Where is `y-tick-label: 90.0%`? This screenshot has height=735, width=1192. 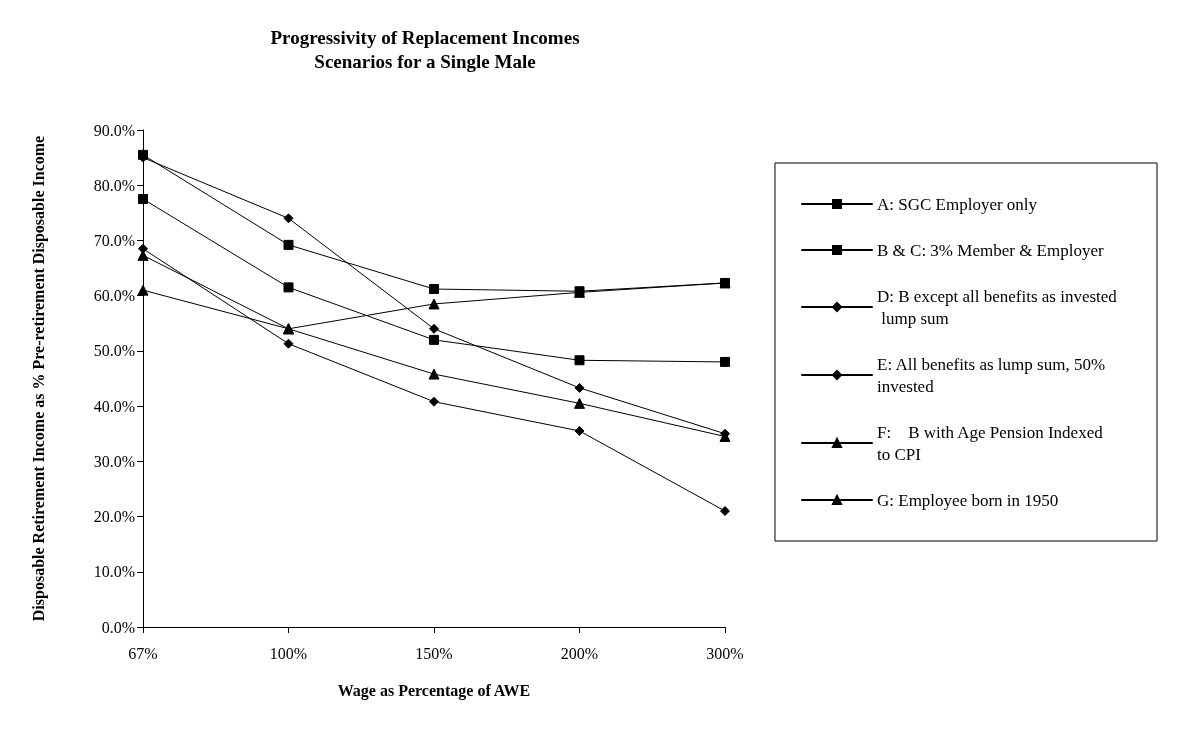
y-tick-label: 90.0% is located at coordinates (114, 130).